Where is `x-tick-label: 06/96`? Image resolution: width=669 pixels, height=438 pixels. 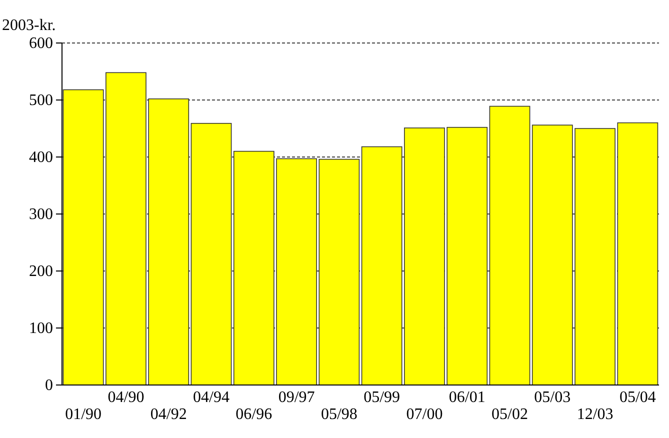 x-tick-label: 06/96 is located at coordinates (254, 414).